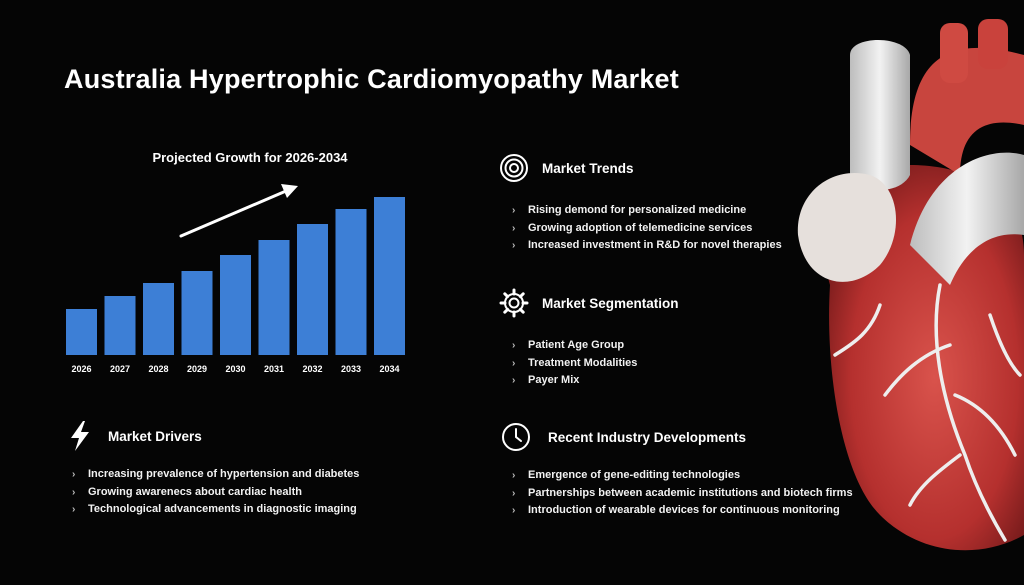 The image size is (1024, 585). Describe the element at coordinates (575, 362) in the screenshot. I see `list-item: › Treatment Modalities` at that location.